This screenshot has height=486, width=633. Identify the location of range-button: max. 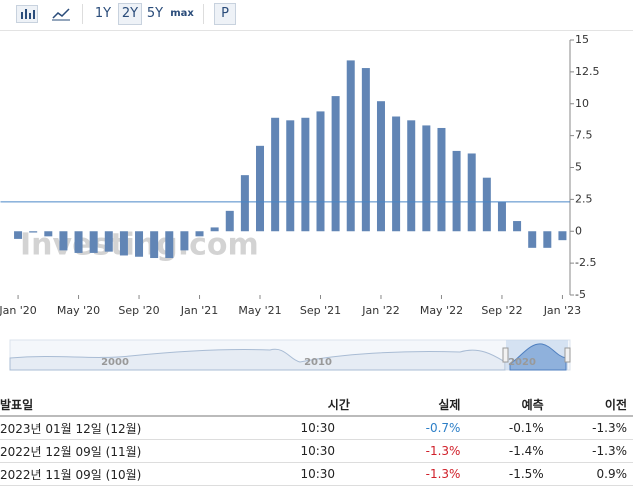
(182, 13).